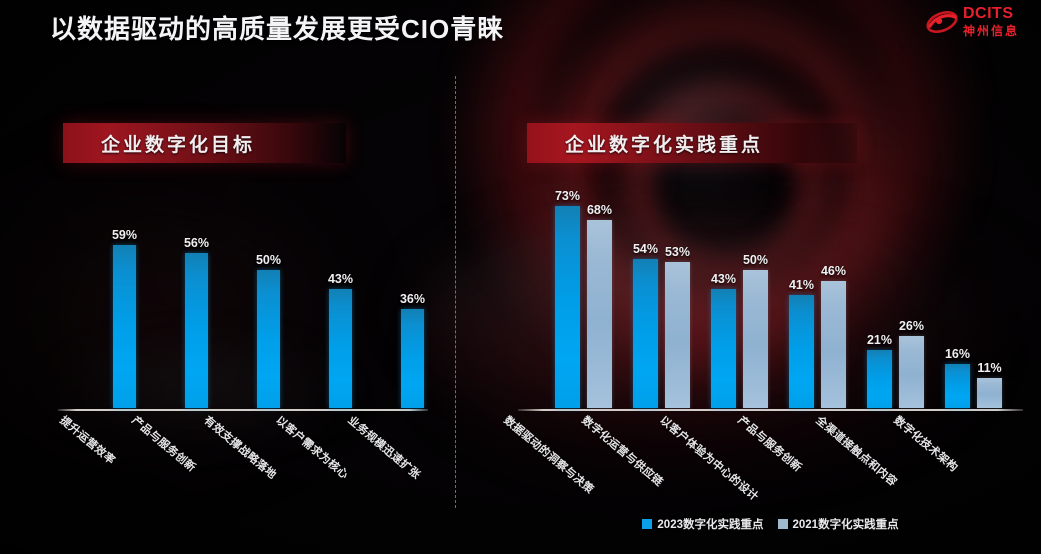 The width and height of the screenshot is (1041, 554). I want to click on bar-group-item: 68%, so click(599, 305).